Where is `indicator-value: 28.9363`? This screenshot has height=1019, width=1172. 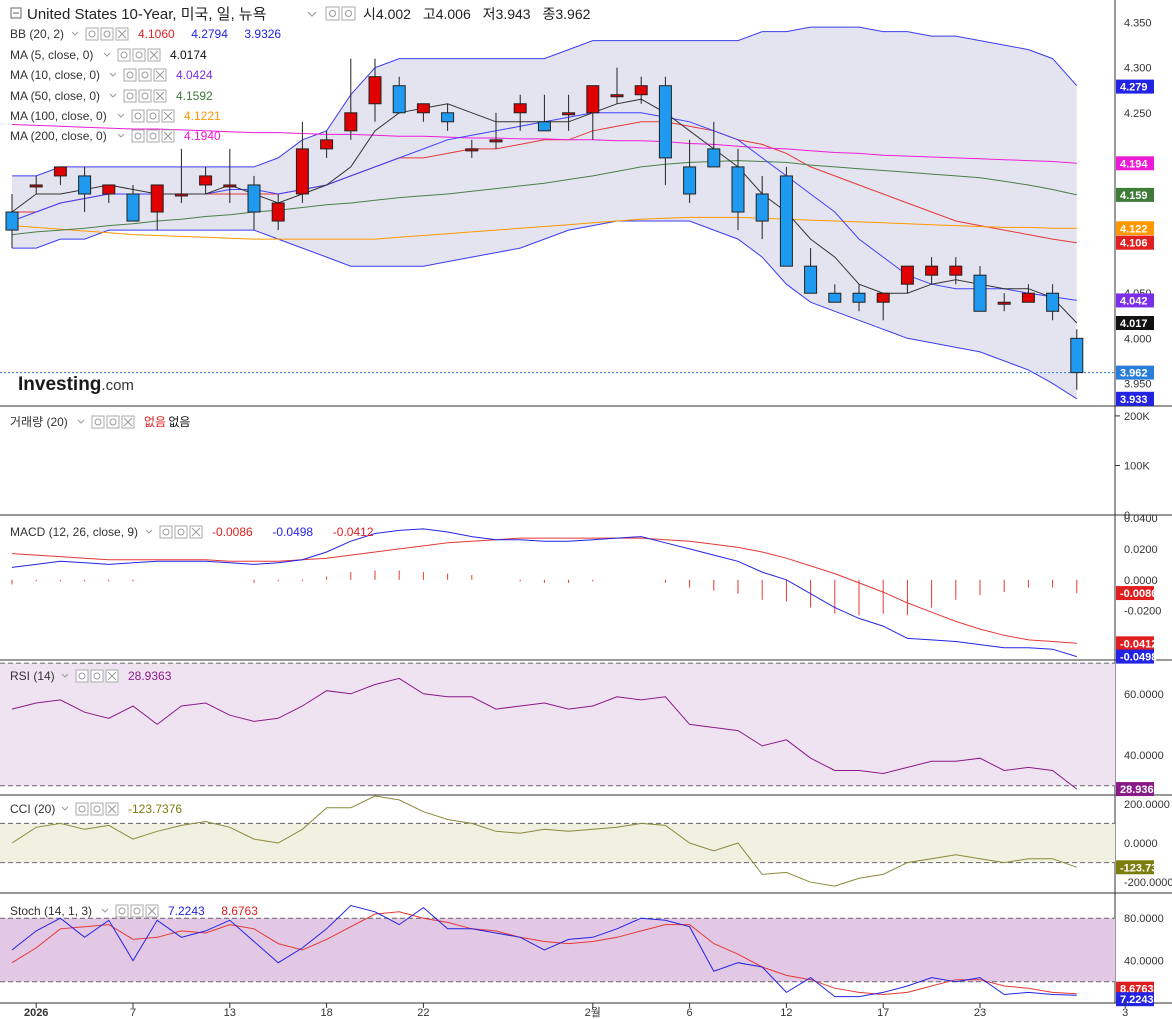
indicator-value: 28.9363 is located at coordinates (150, 676).